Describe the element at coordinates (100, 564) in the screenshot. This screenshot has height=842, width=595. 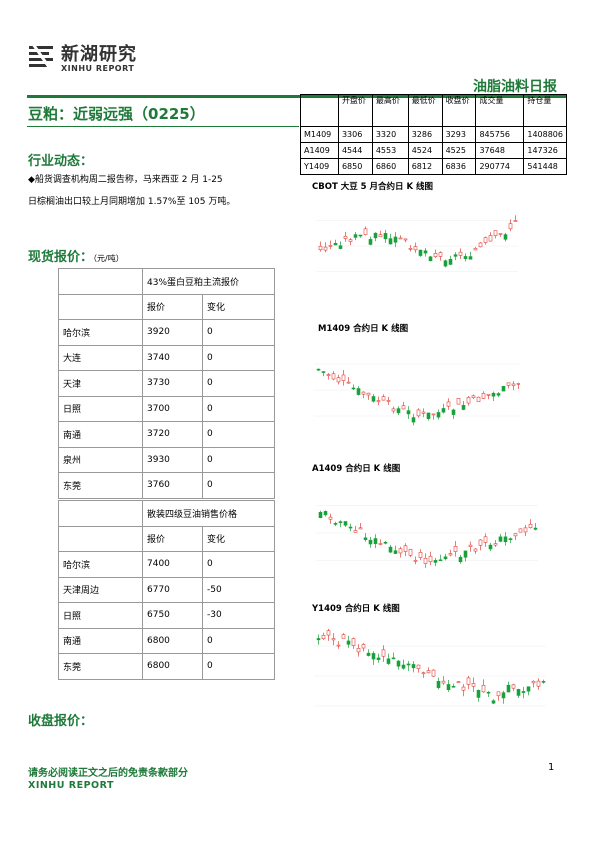
I see `city-cell: 哈尔滨` at that location.